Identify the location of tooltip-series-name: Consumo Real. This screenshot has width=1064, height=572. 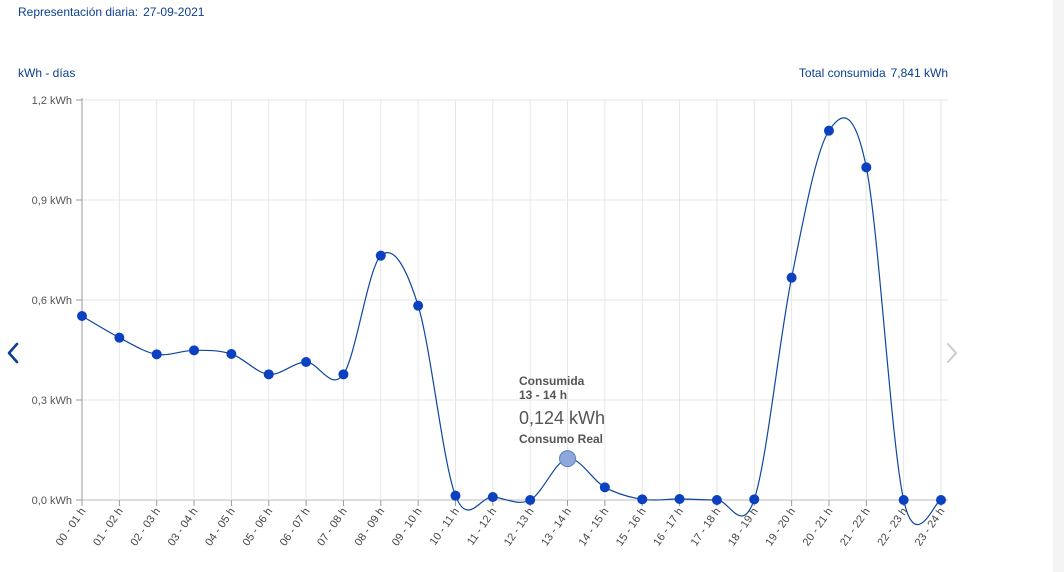
(561, 439).